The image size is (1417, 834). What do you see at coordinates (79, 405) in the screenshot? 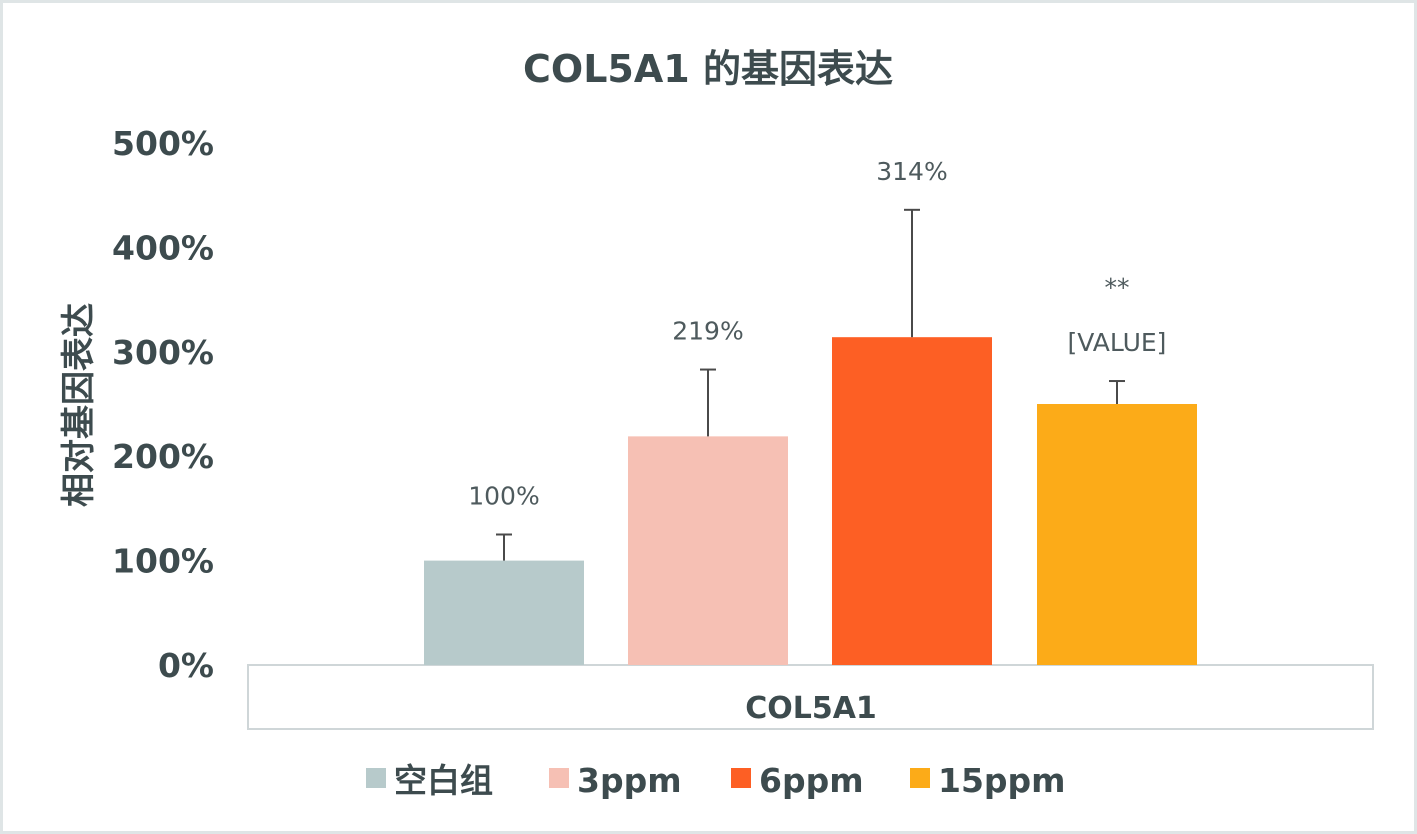
I see `y-axis-label: 相对基因表达` at bounding box center [79, 405].